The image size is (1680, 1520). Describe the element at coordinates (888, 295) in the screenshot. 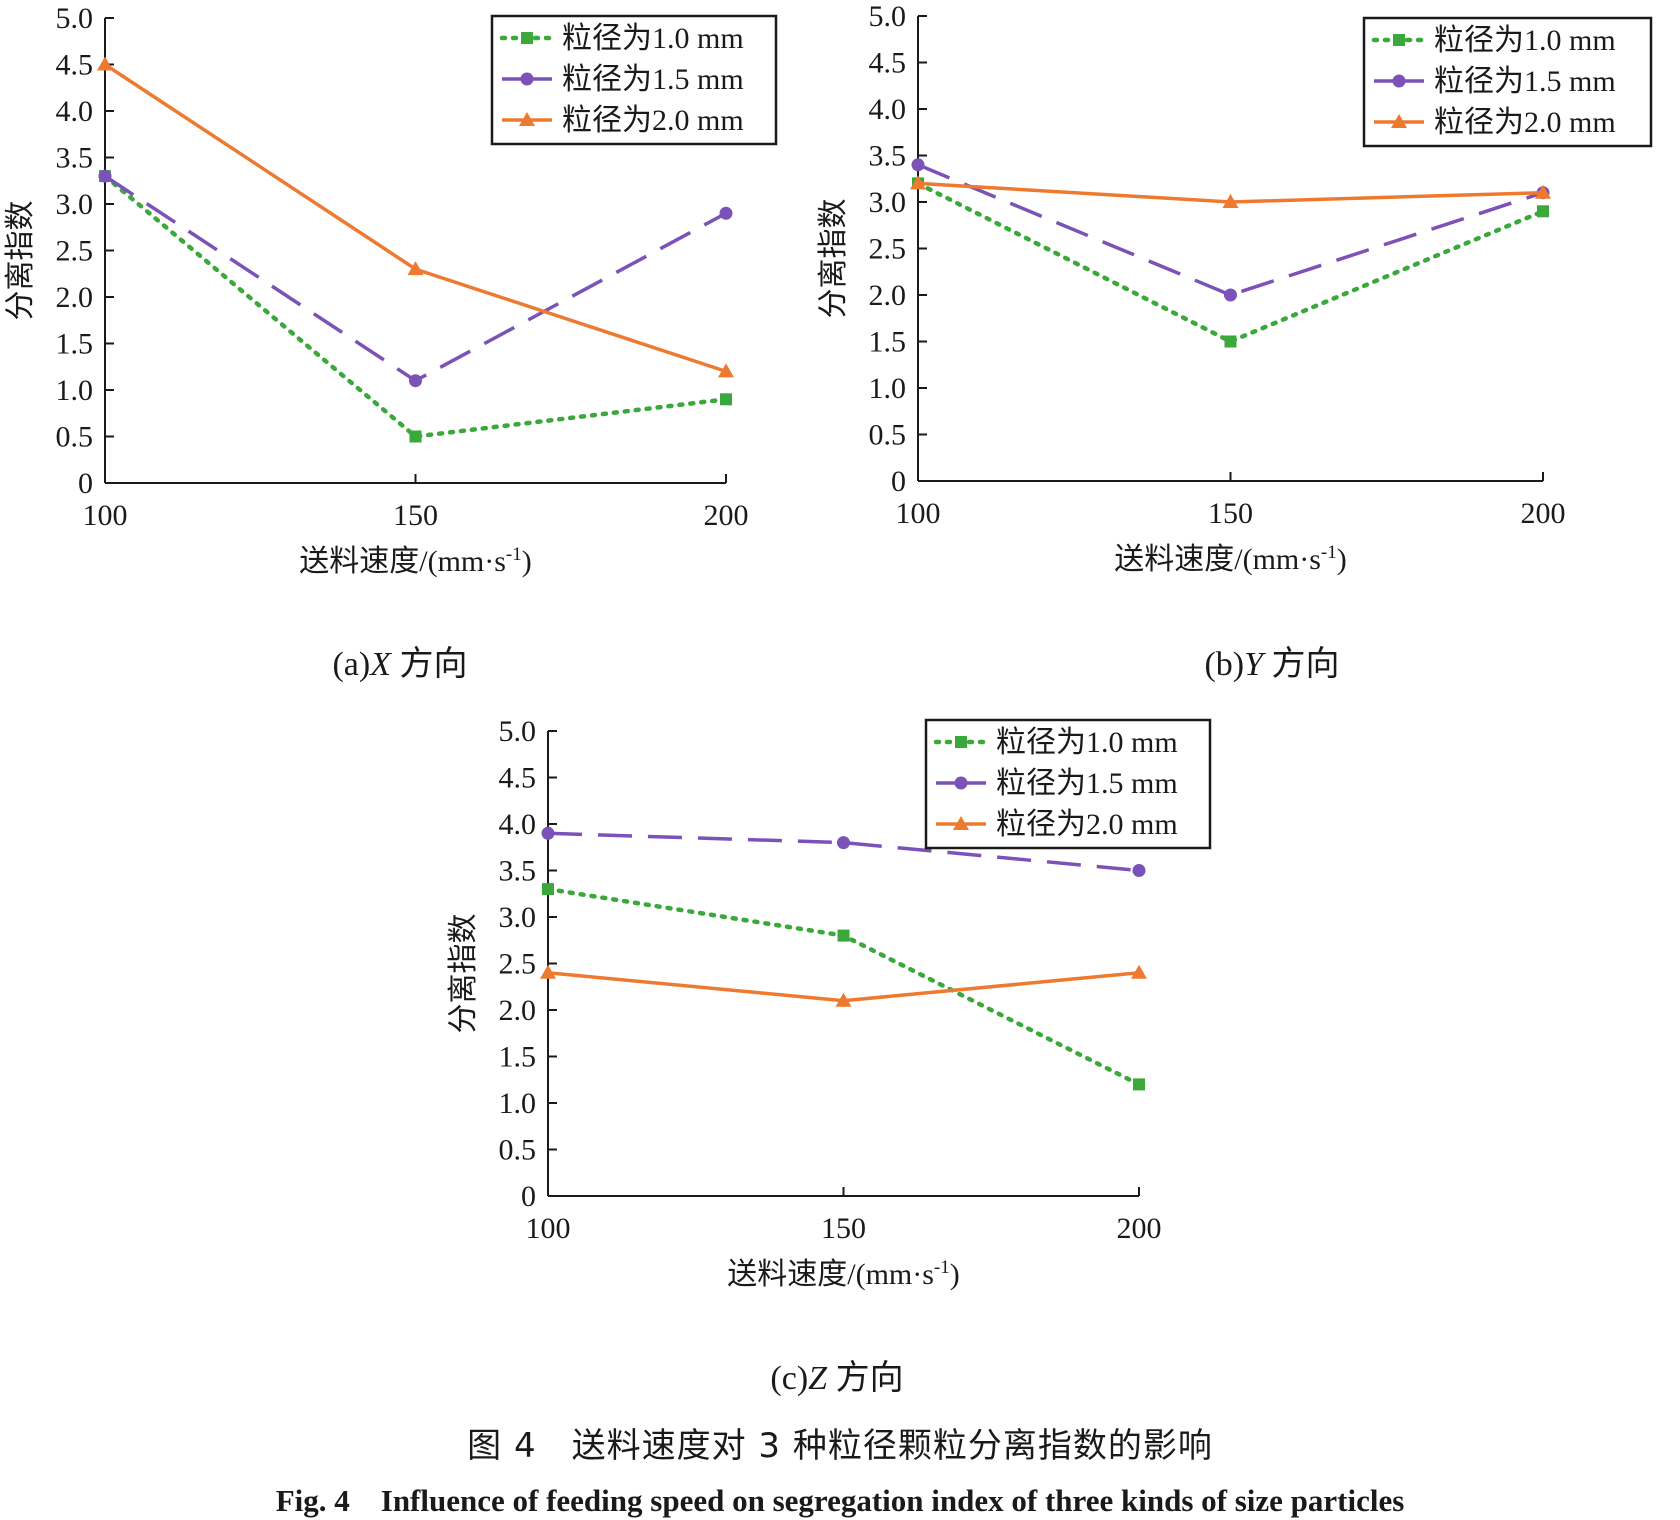

I see `chart-b-y-tick-label: 2.0` at that location.